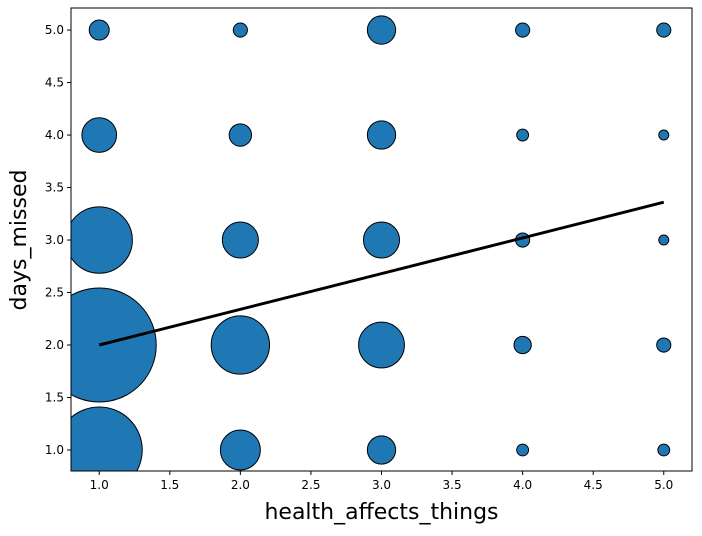 The image size is (702, 536). Describe the element at coordinates (99, 485) in the screenshot. I see `x-tick-label: 1.0` at that location.